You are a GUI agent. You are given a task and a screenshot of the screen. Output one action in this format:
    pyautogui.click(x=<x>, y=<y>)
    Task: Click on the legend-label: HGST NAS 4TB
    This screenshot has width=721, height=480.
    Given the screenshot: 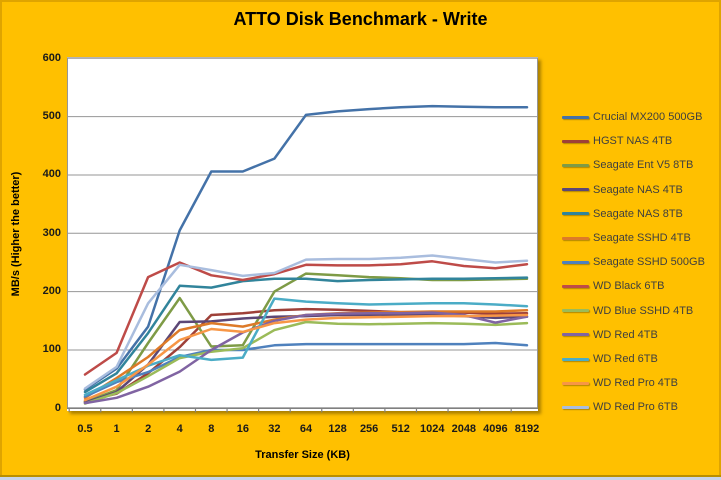 What is the action you would take?
    pyautogui.click(x=633, y=141)
    